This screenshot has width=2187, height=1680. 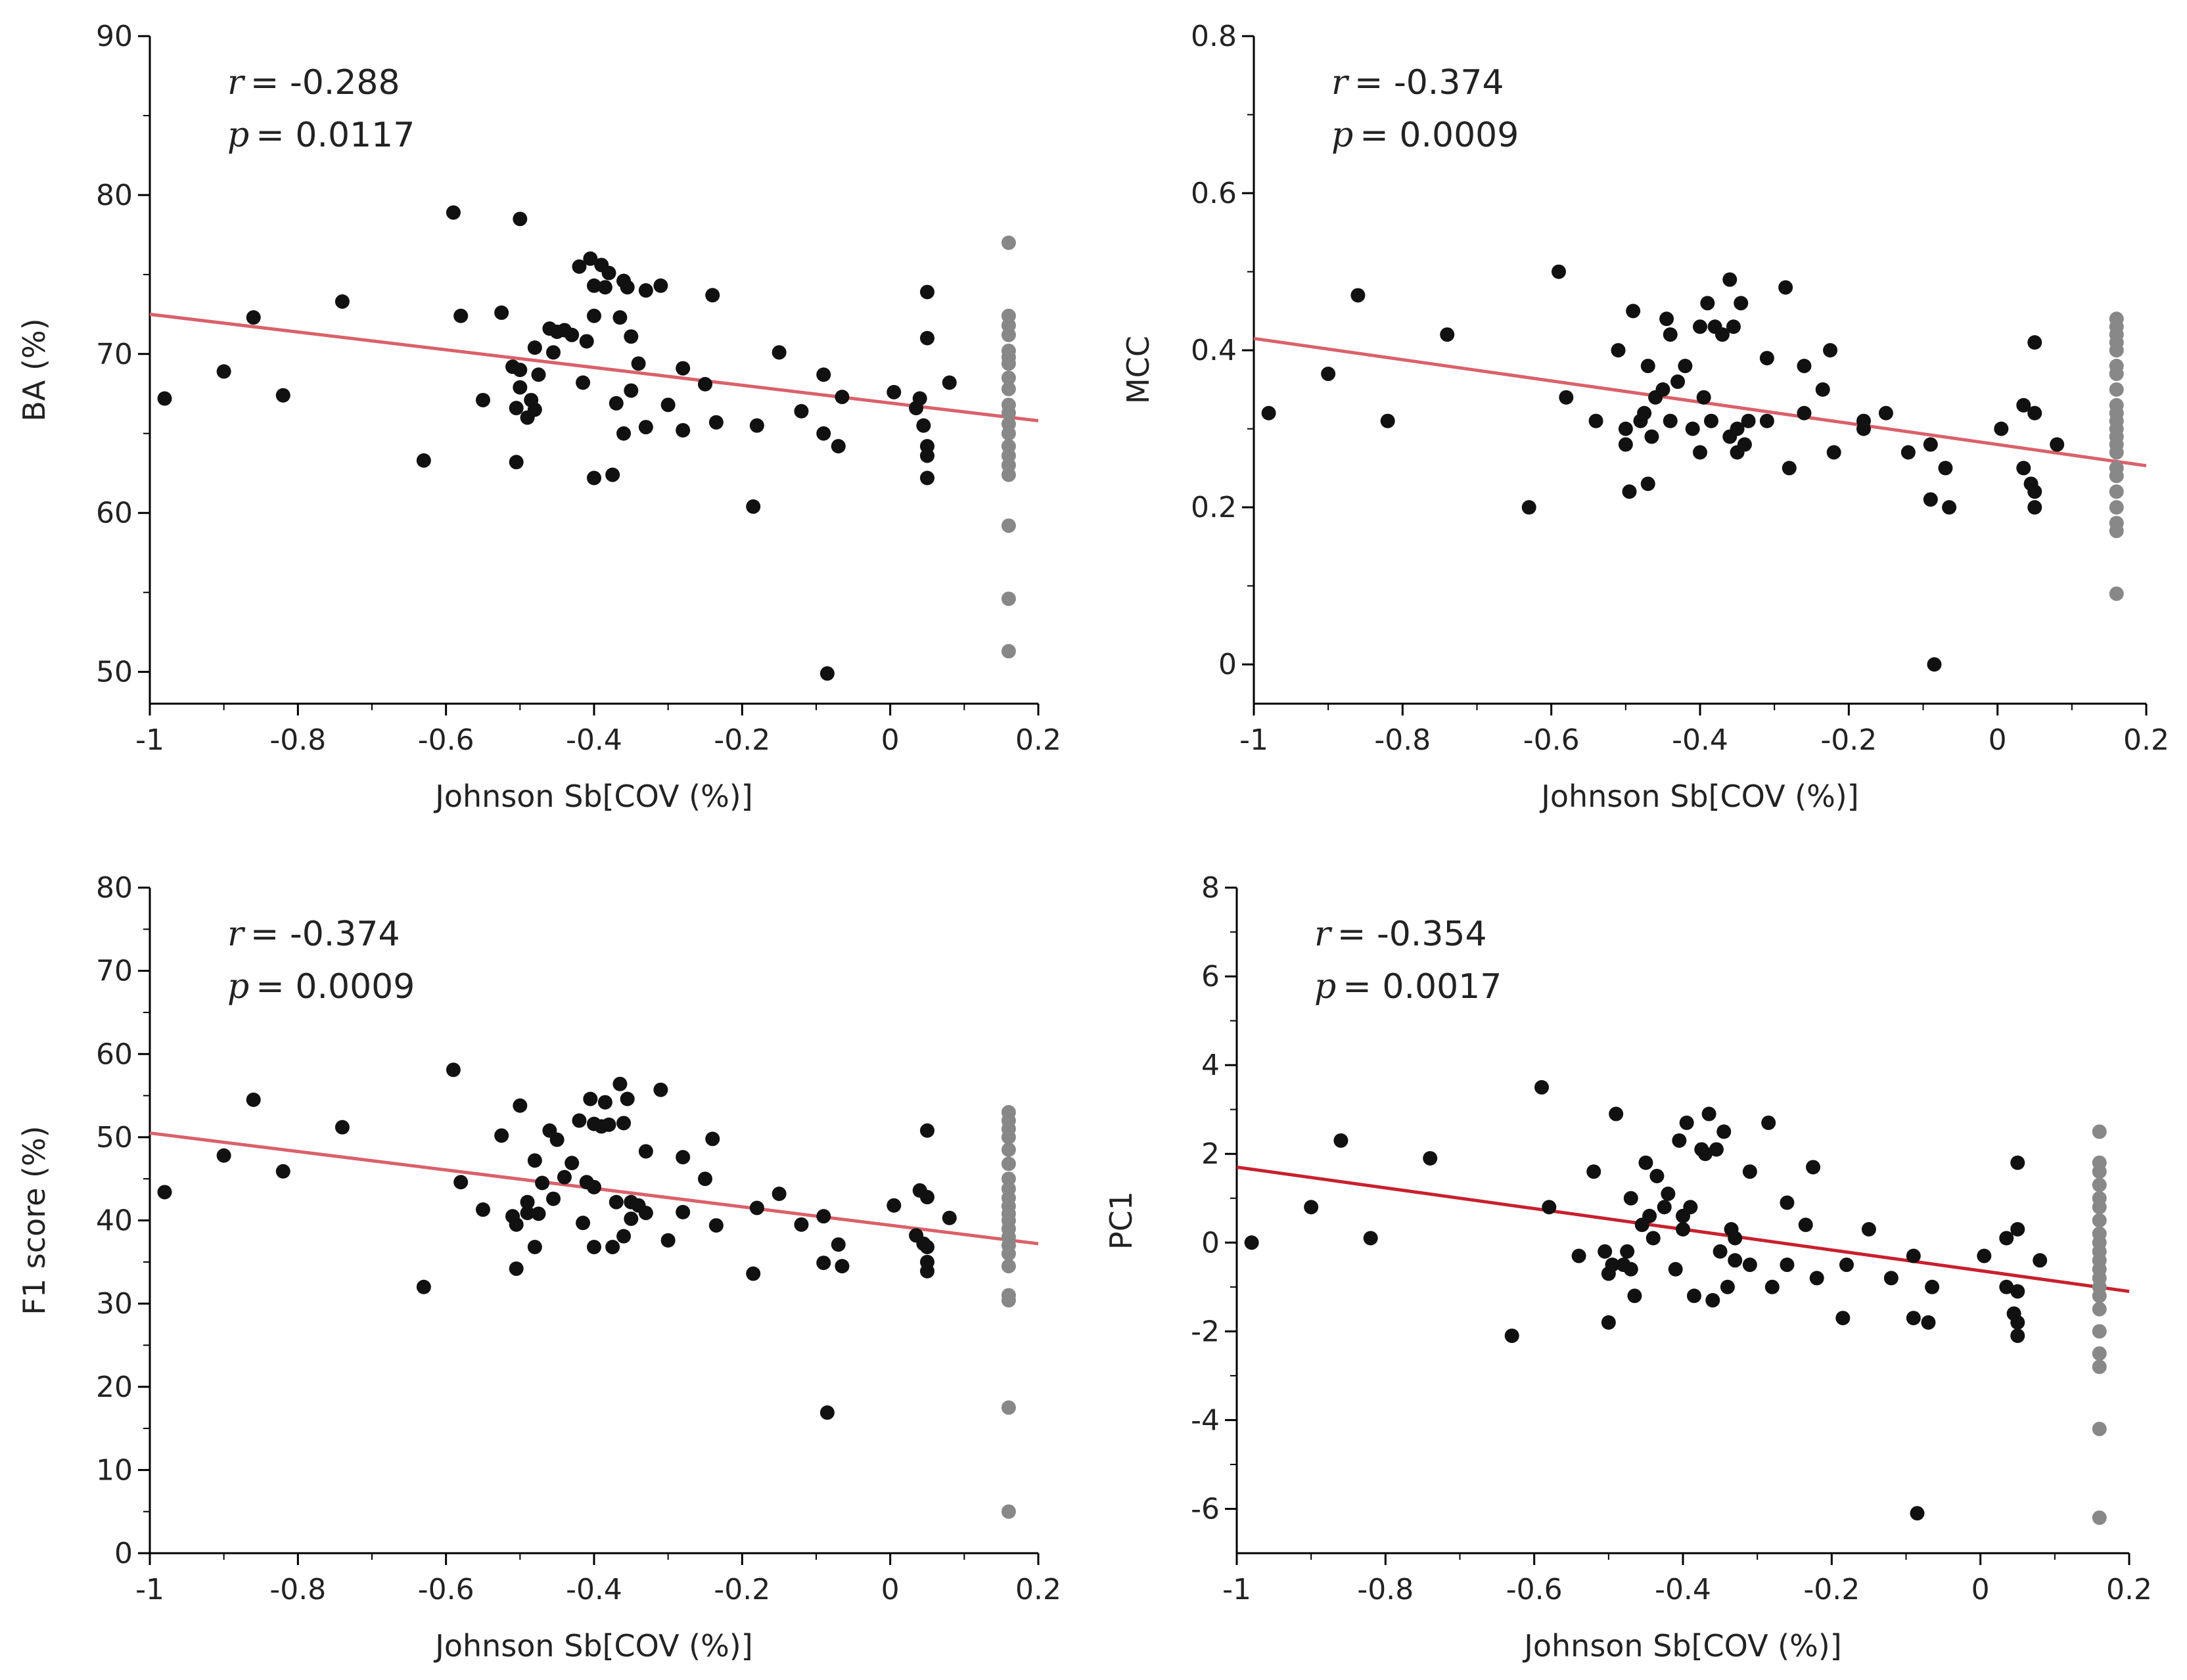 I want to click on y-tick-label: -6, so click(x=1205, y=1509).